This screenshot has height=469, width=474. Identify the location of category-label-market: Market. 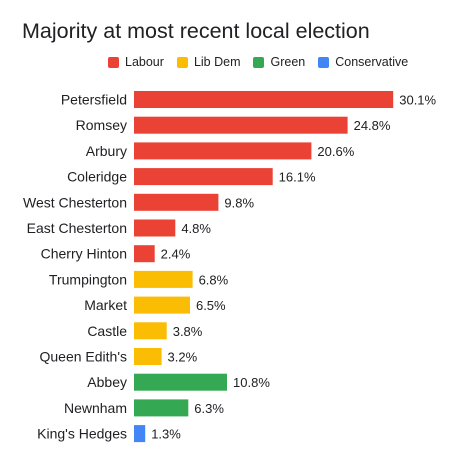
(105, 305).